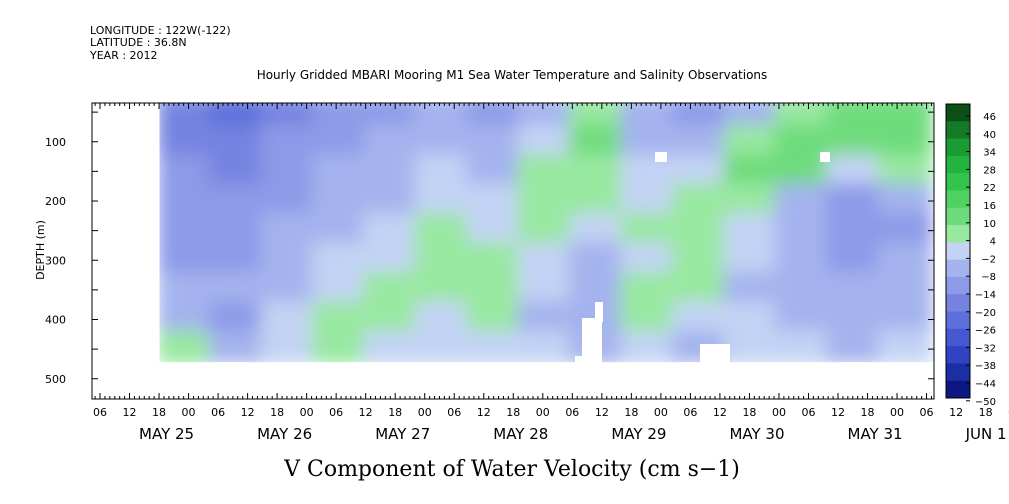 This screenshot has height=504, width=1009. What do you see at coordinates (425, 412) in the screenshot?
I see `x-hour-tick-label: 00` at bounding box center [425, 412].